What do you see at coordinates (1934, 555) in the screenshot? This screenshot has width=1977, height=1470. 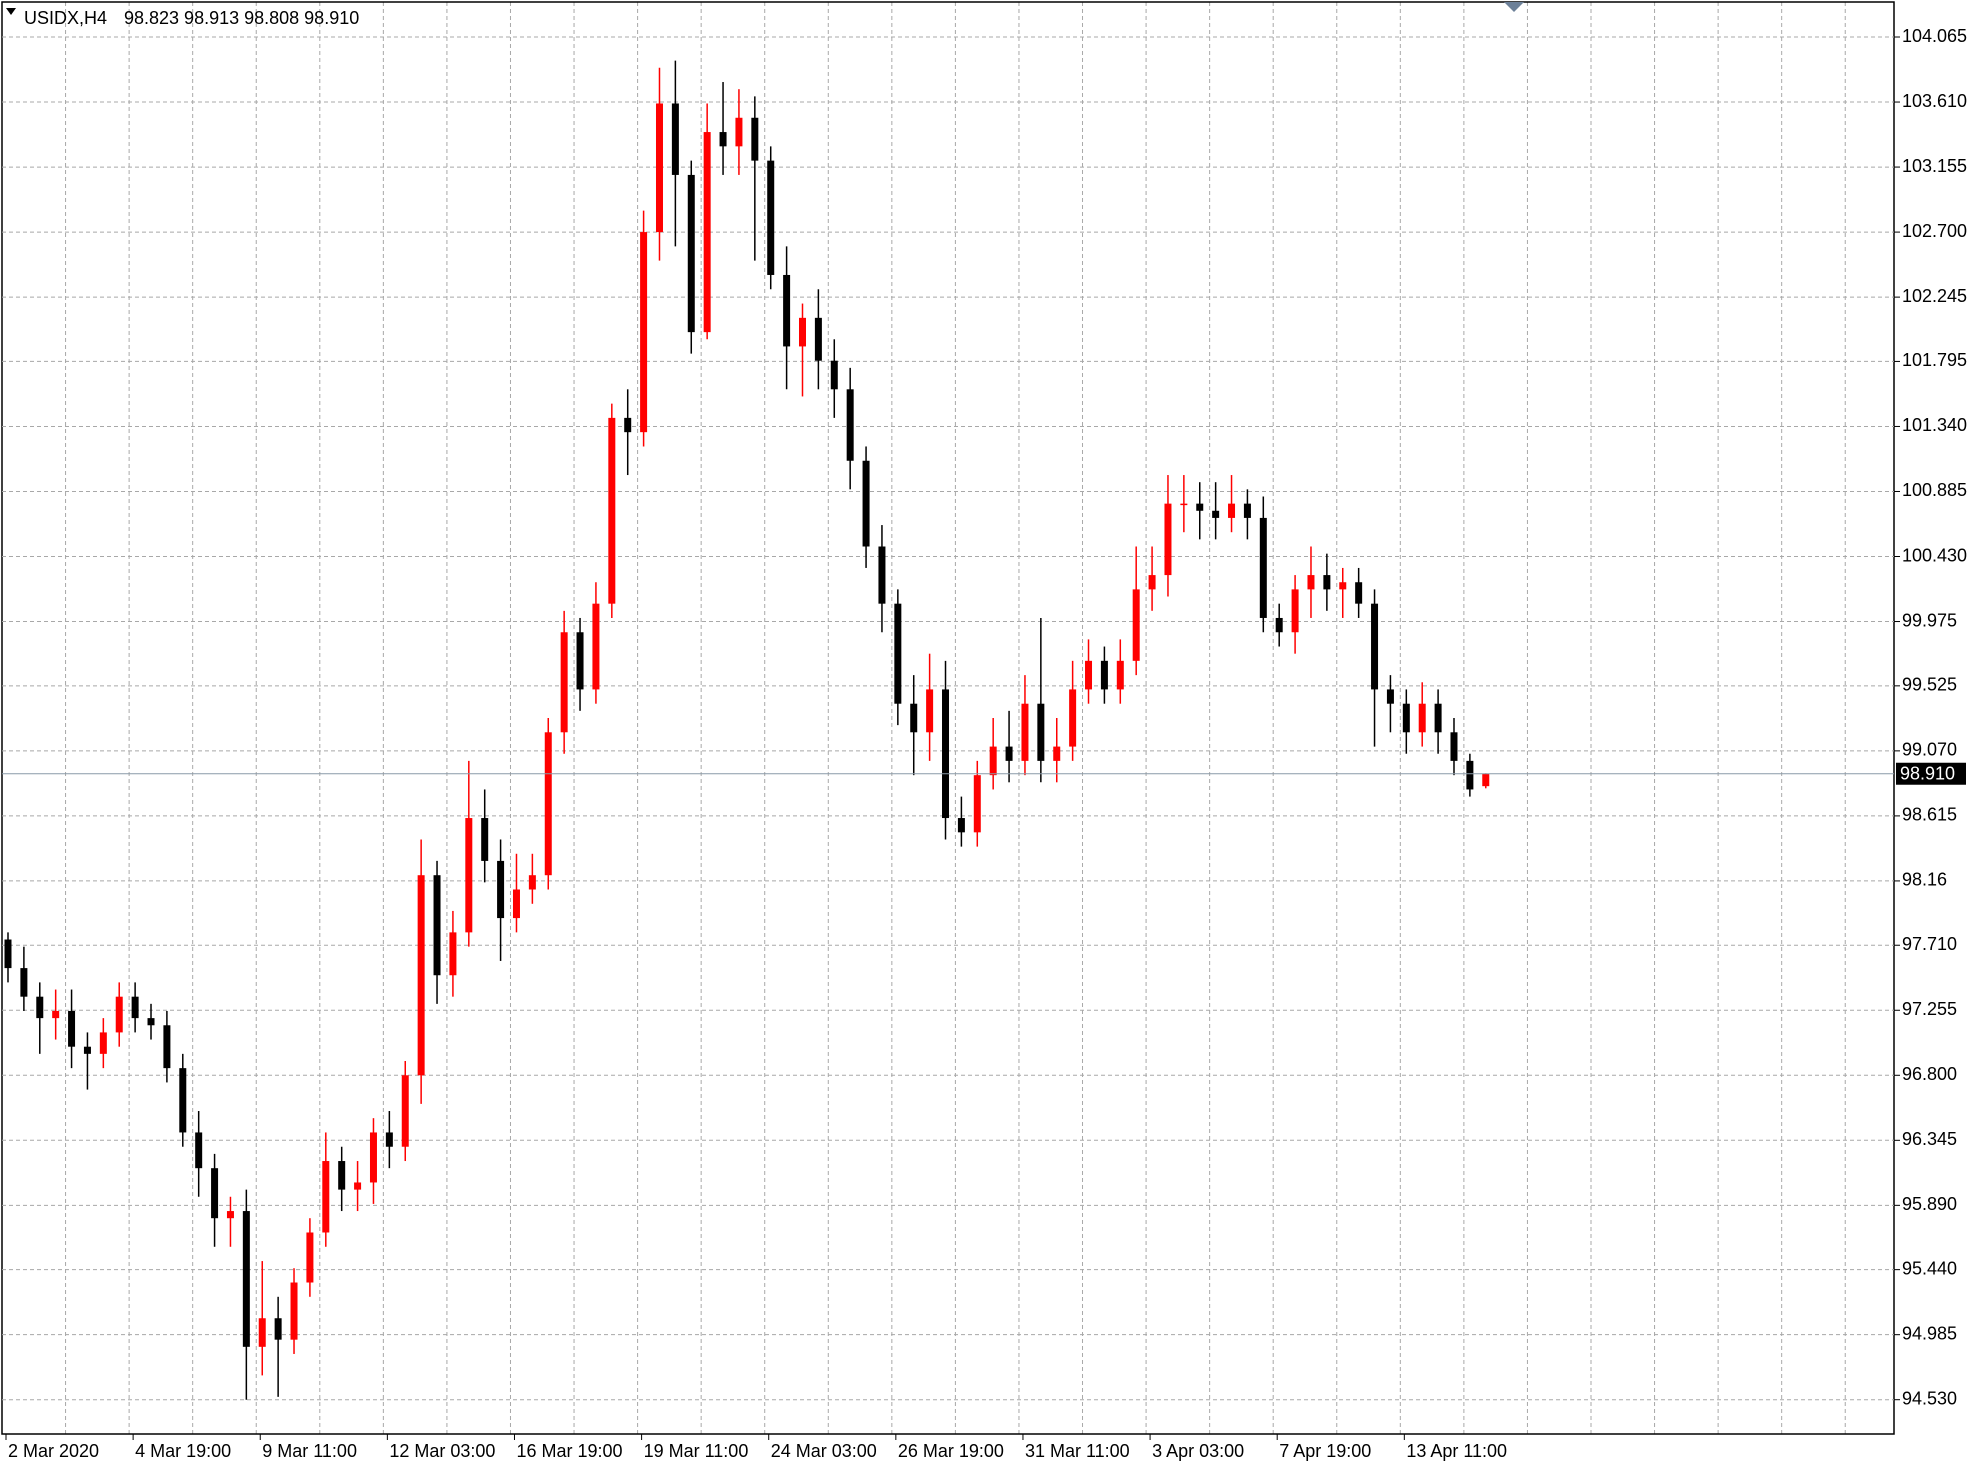 I see `y-tick-label: 100.430` at bounding box center [1934, 555].